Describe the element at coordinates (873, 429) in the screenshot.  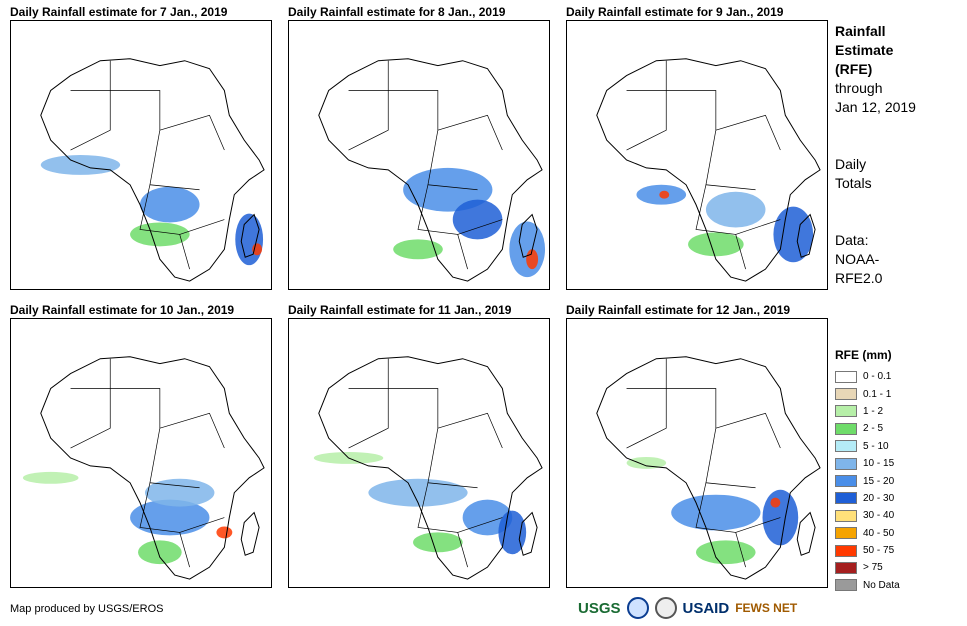
I see `legend-label: 2 - 5` at that location.